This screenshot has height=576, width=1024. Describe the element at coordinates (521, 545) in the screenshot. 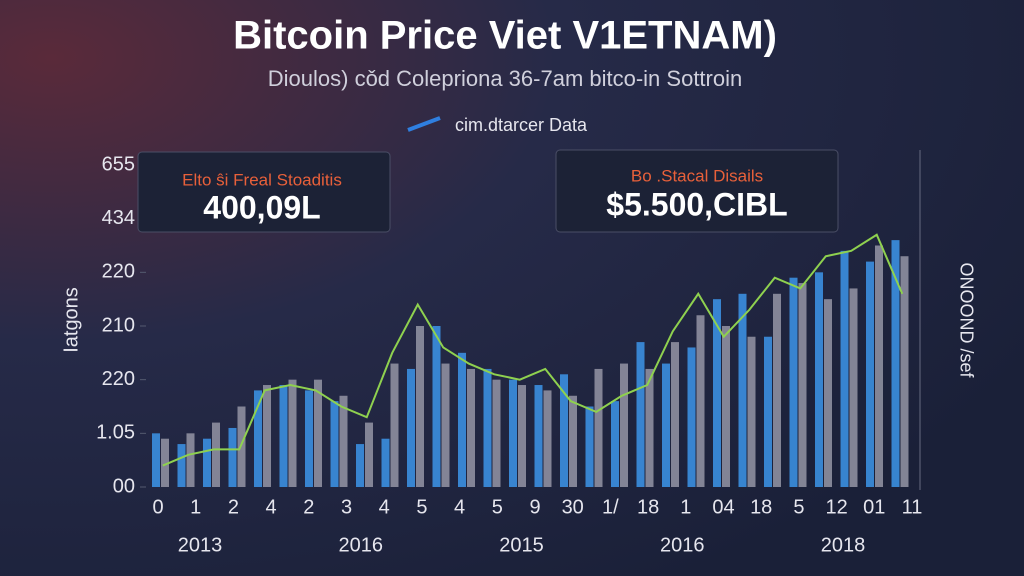

I see `year-label: 2015` at that location.